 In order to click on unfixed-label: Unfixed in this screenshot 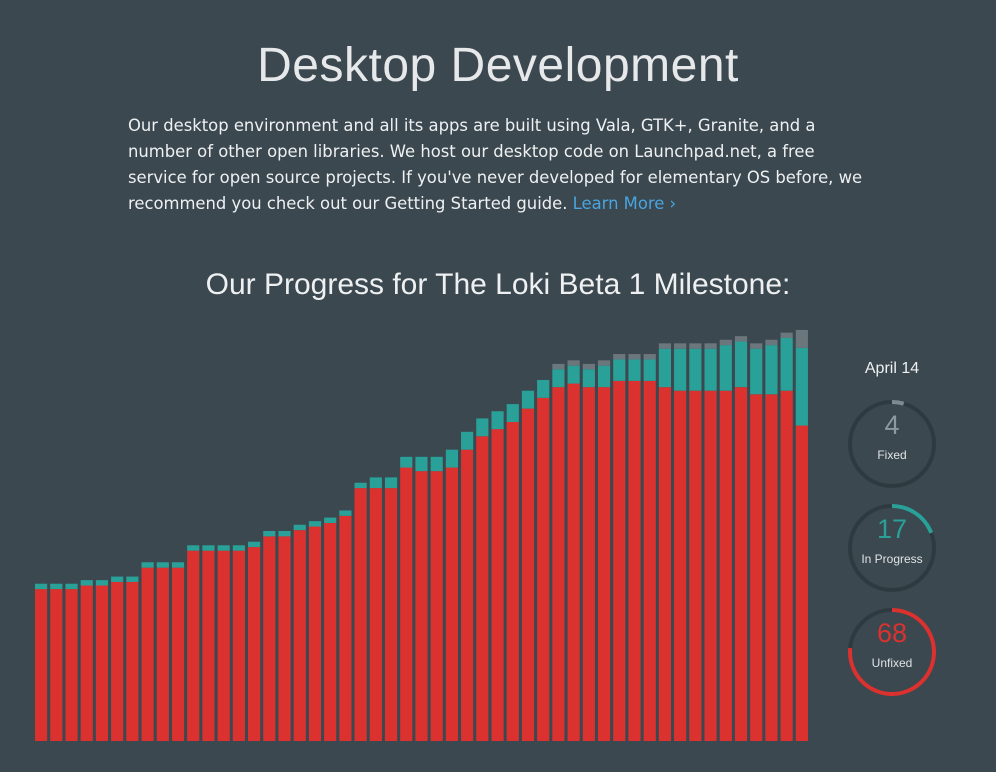, I will do `click(892, 663)`.